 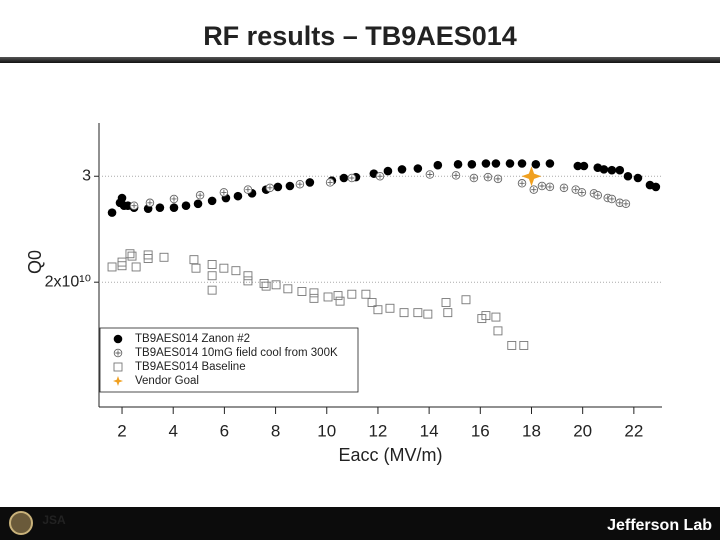 What do you see at coordinates (68, 281) in the screenshot?
I see `y-tick-label: 2x10¹⁰` at bounding box center [68, 281].